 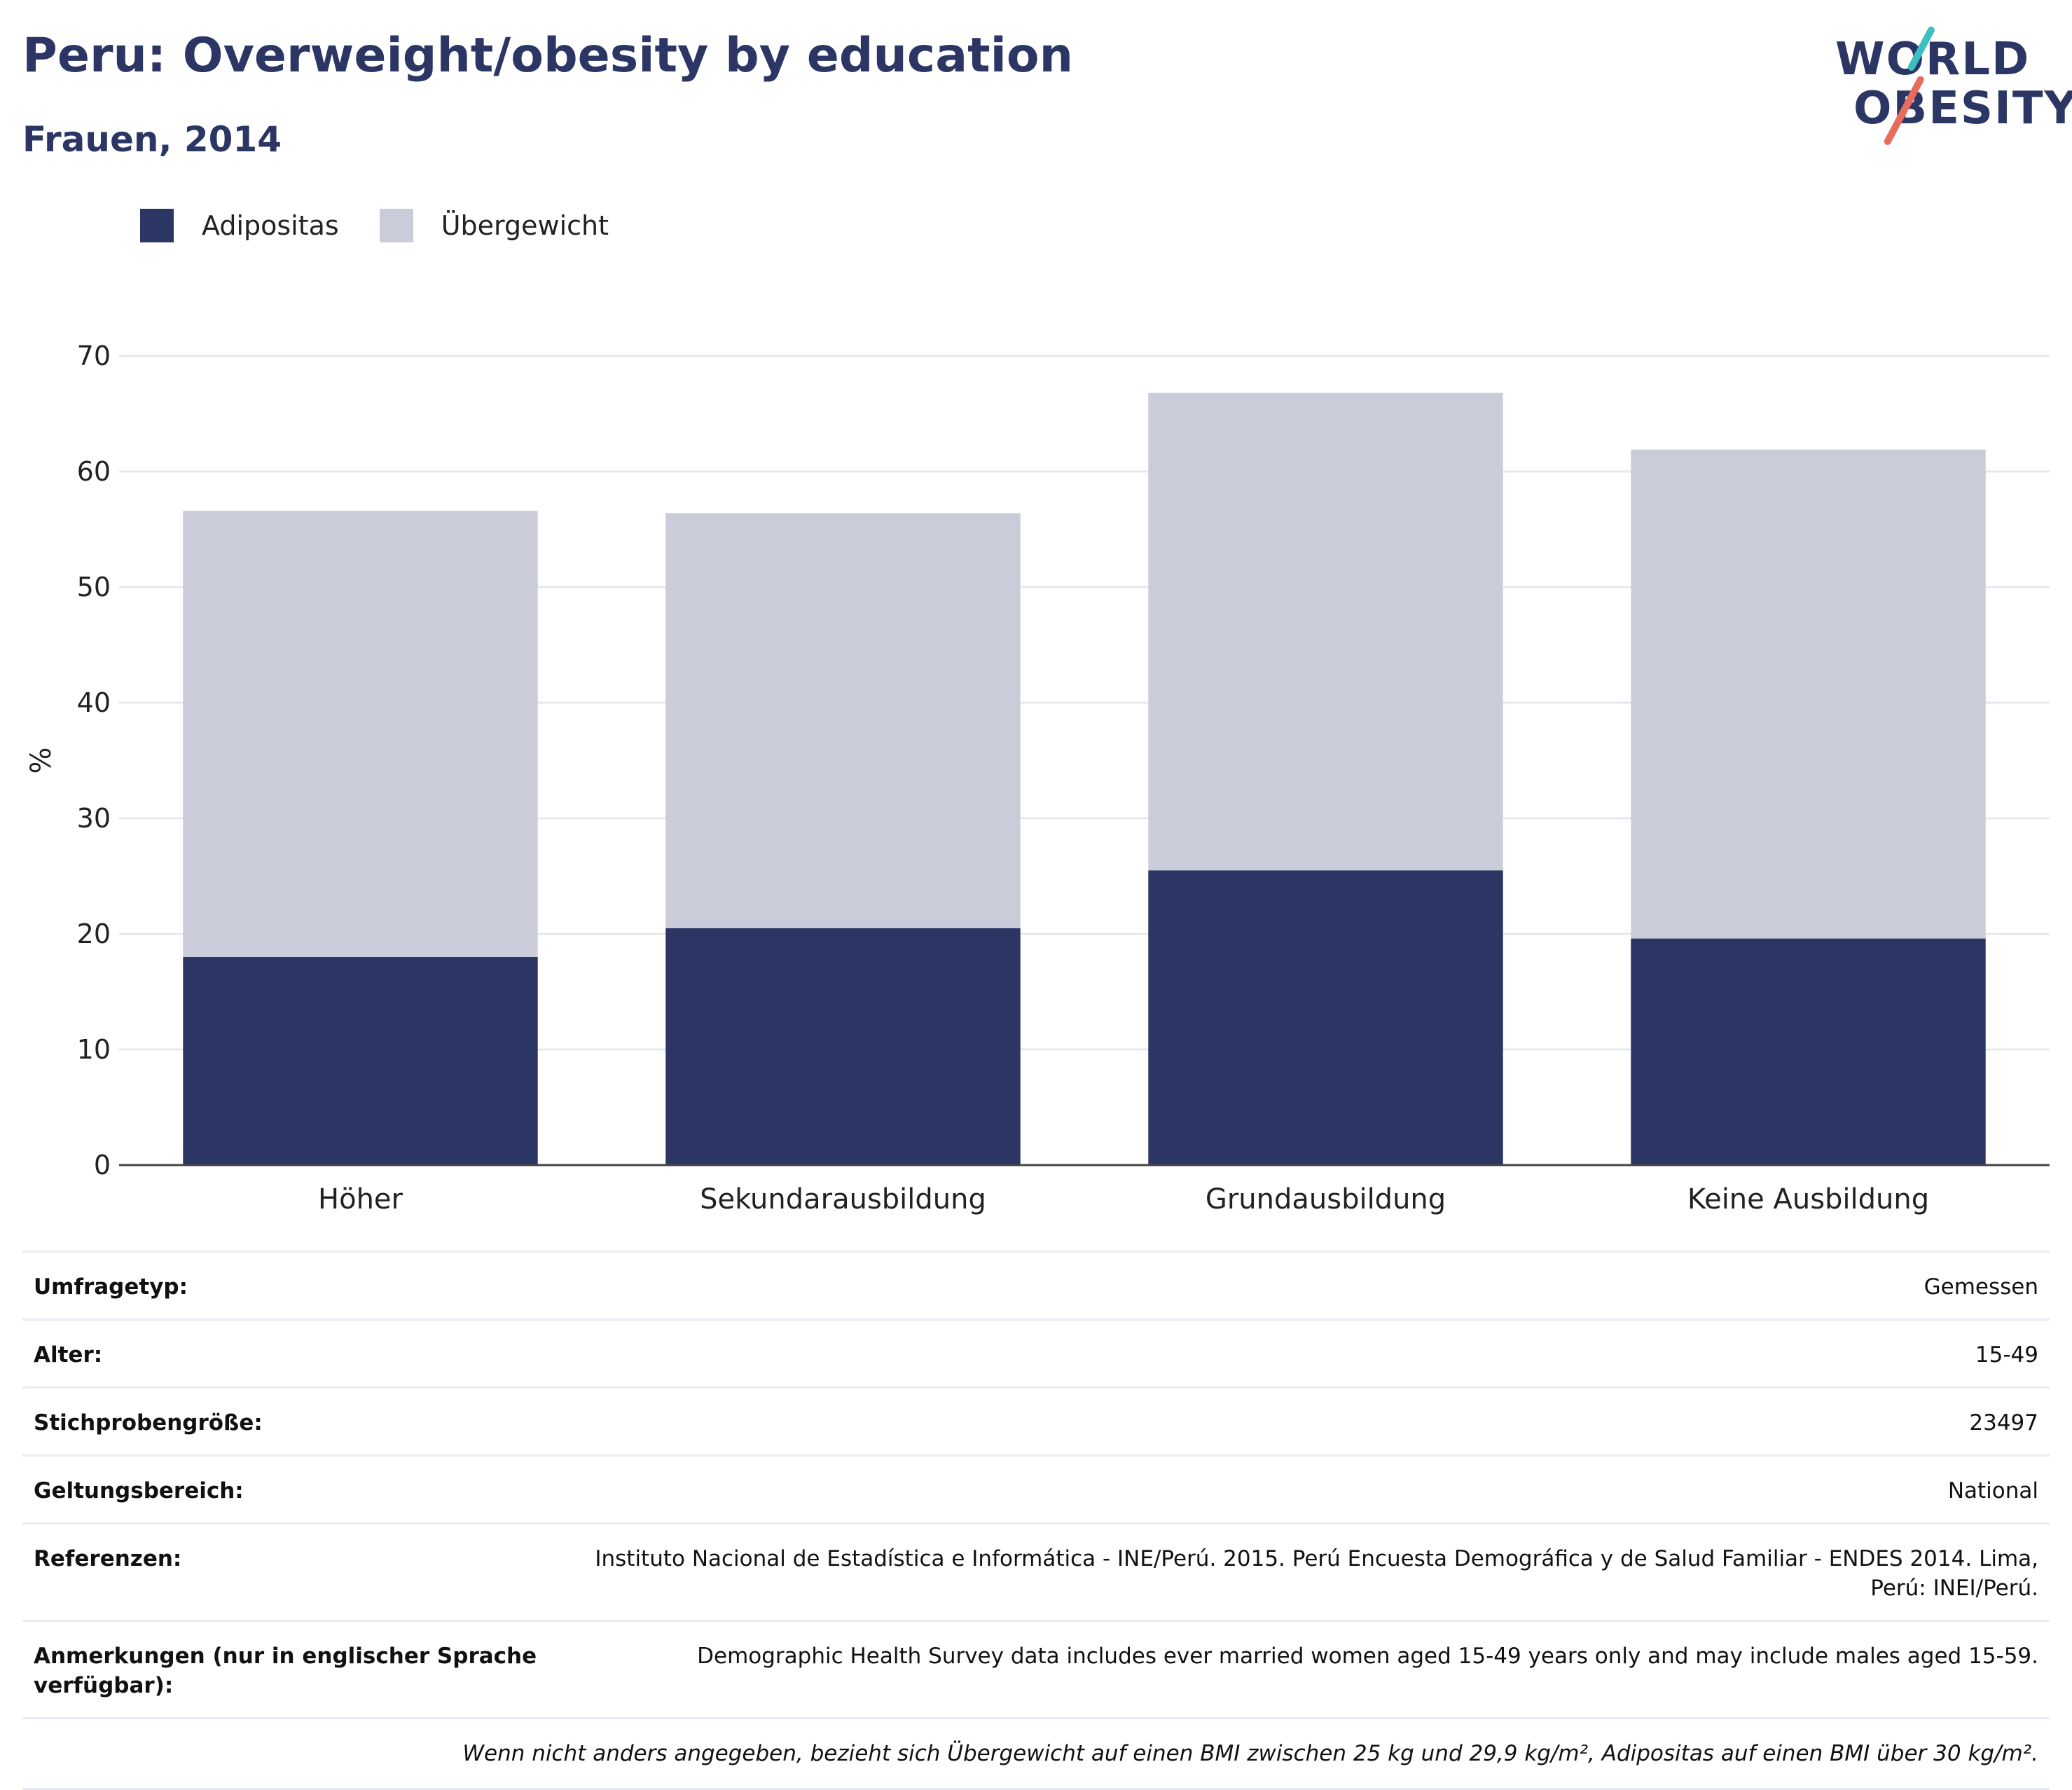 I want to click on y-tick-label: 60, so click(x=94, y=471).